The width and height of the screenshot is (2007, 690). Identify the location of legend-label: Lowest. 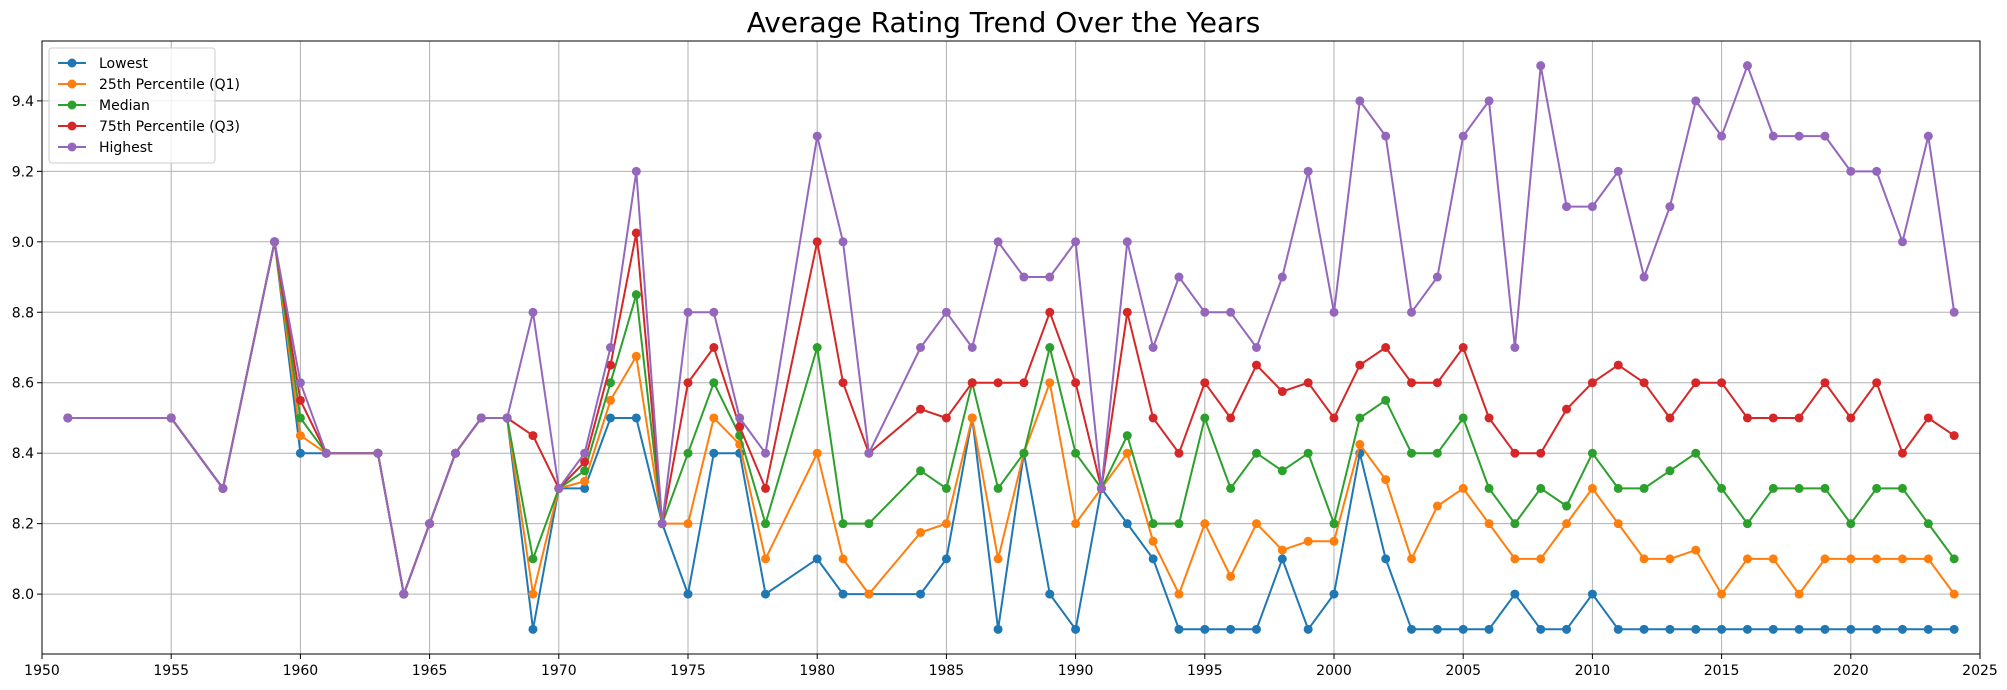
(123, 64).